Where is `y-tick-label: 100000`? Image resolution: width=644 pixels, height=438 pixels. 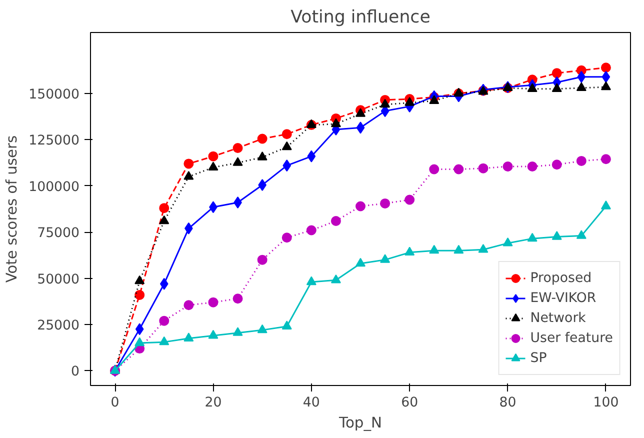 y-tick-label: 100000 is located at coordinates (54, 187).